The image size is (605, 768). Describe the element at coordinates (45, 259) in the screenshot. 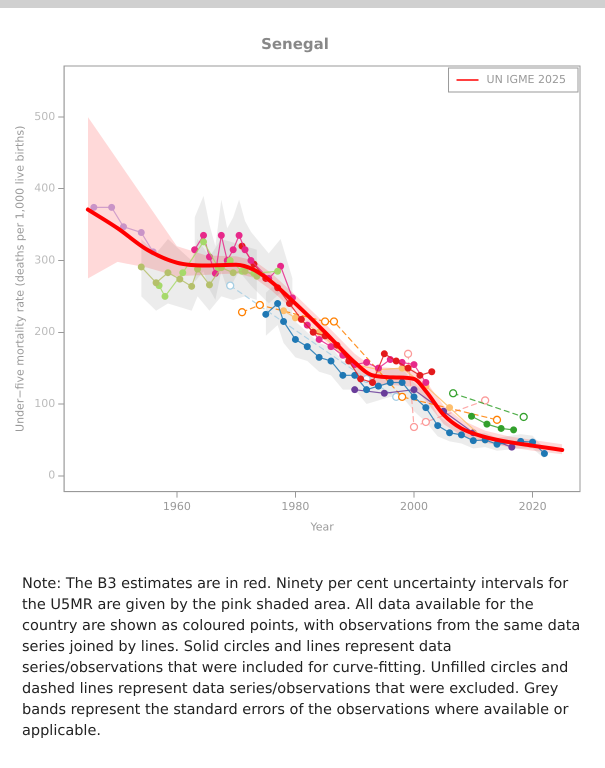

I see `y-tick-label: 300` at that location.